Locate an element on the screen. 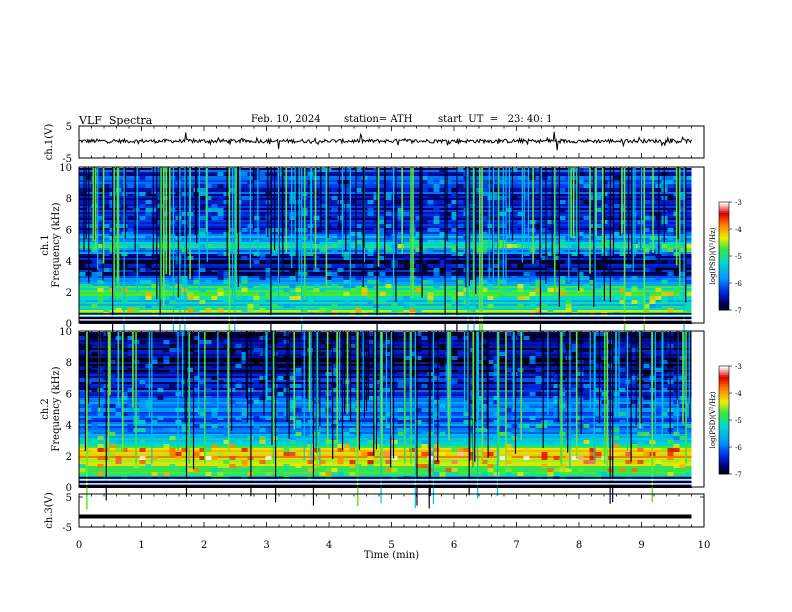 The height and width of the screenshot is (612, 792). ch1-spectrogram-ytick-label: 0 is located at coordinates (69, 324).